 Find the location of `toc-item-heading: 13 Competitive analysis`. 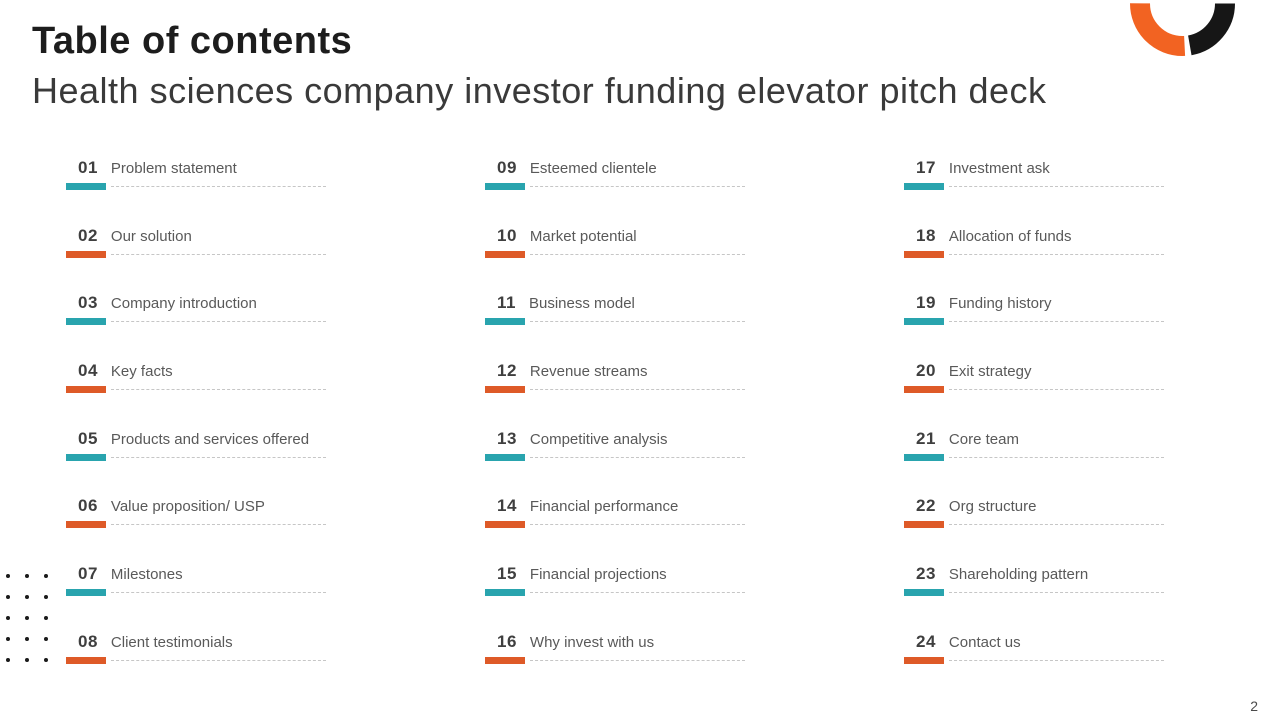

toc-item-heading: 13 Competitive analysis is located at coordinates (615, 439).